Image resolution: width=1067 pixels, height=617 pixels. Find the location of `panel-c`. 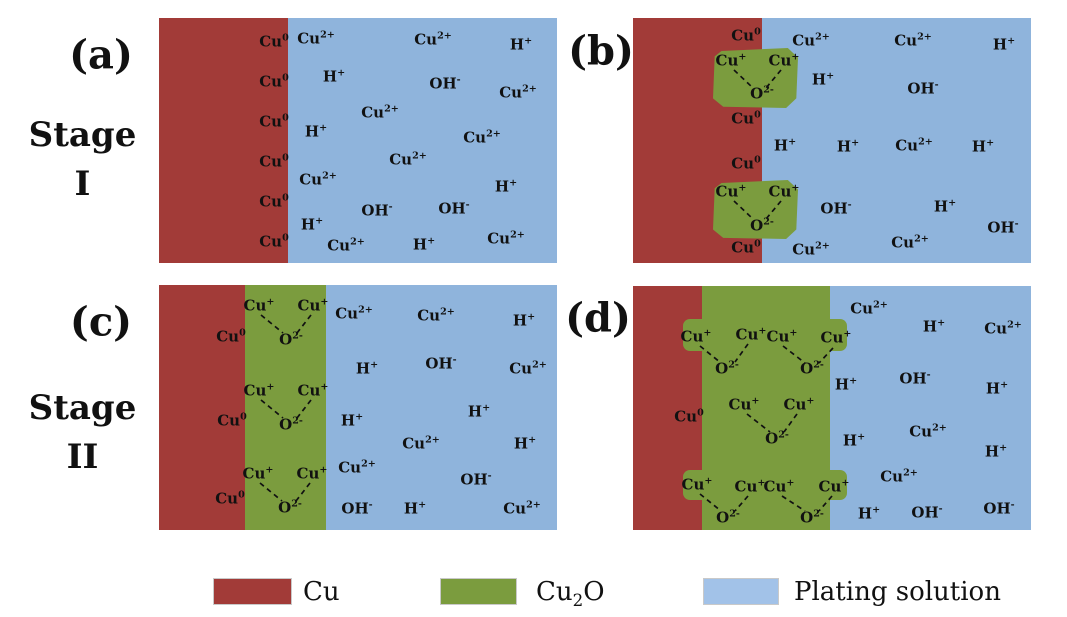

panel-c is located at coordinates (358, 407).